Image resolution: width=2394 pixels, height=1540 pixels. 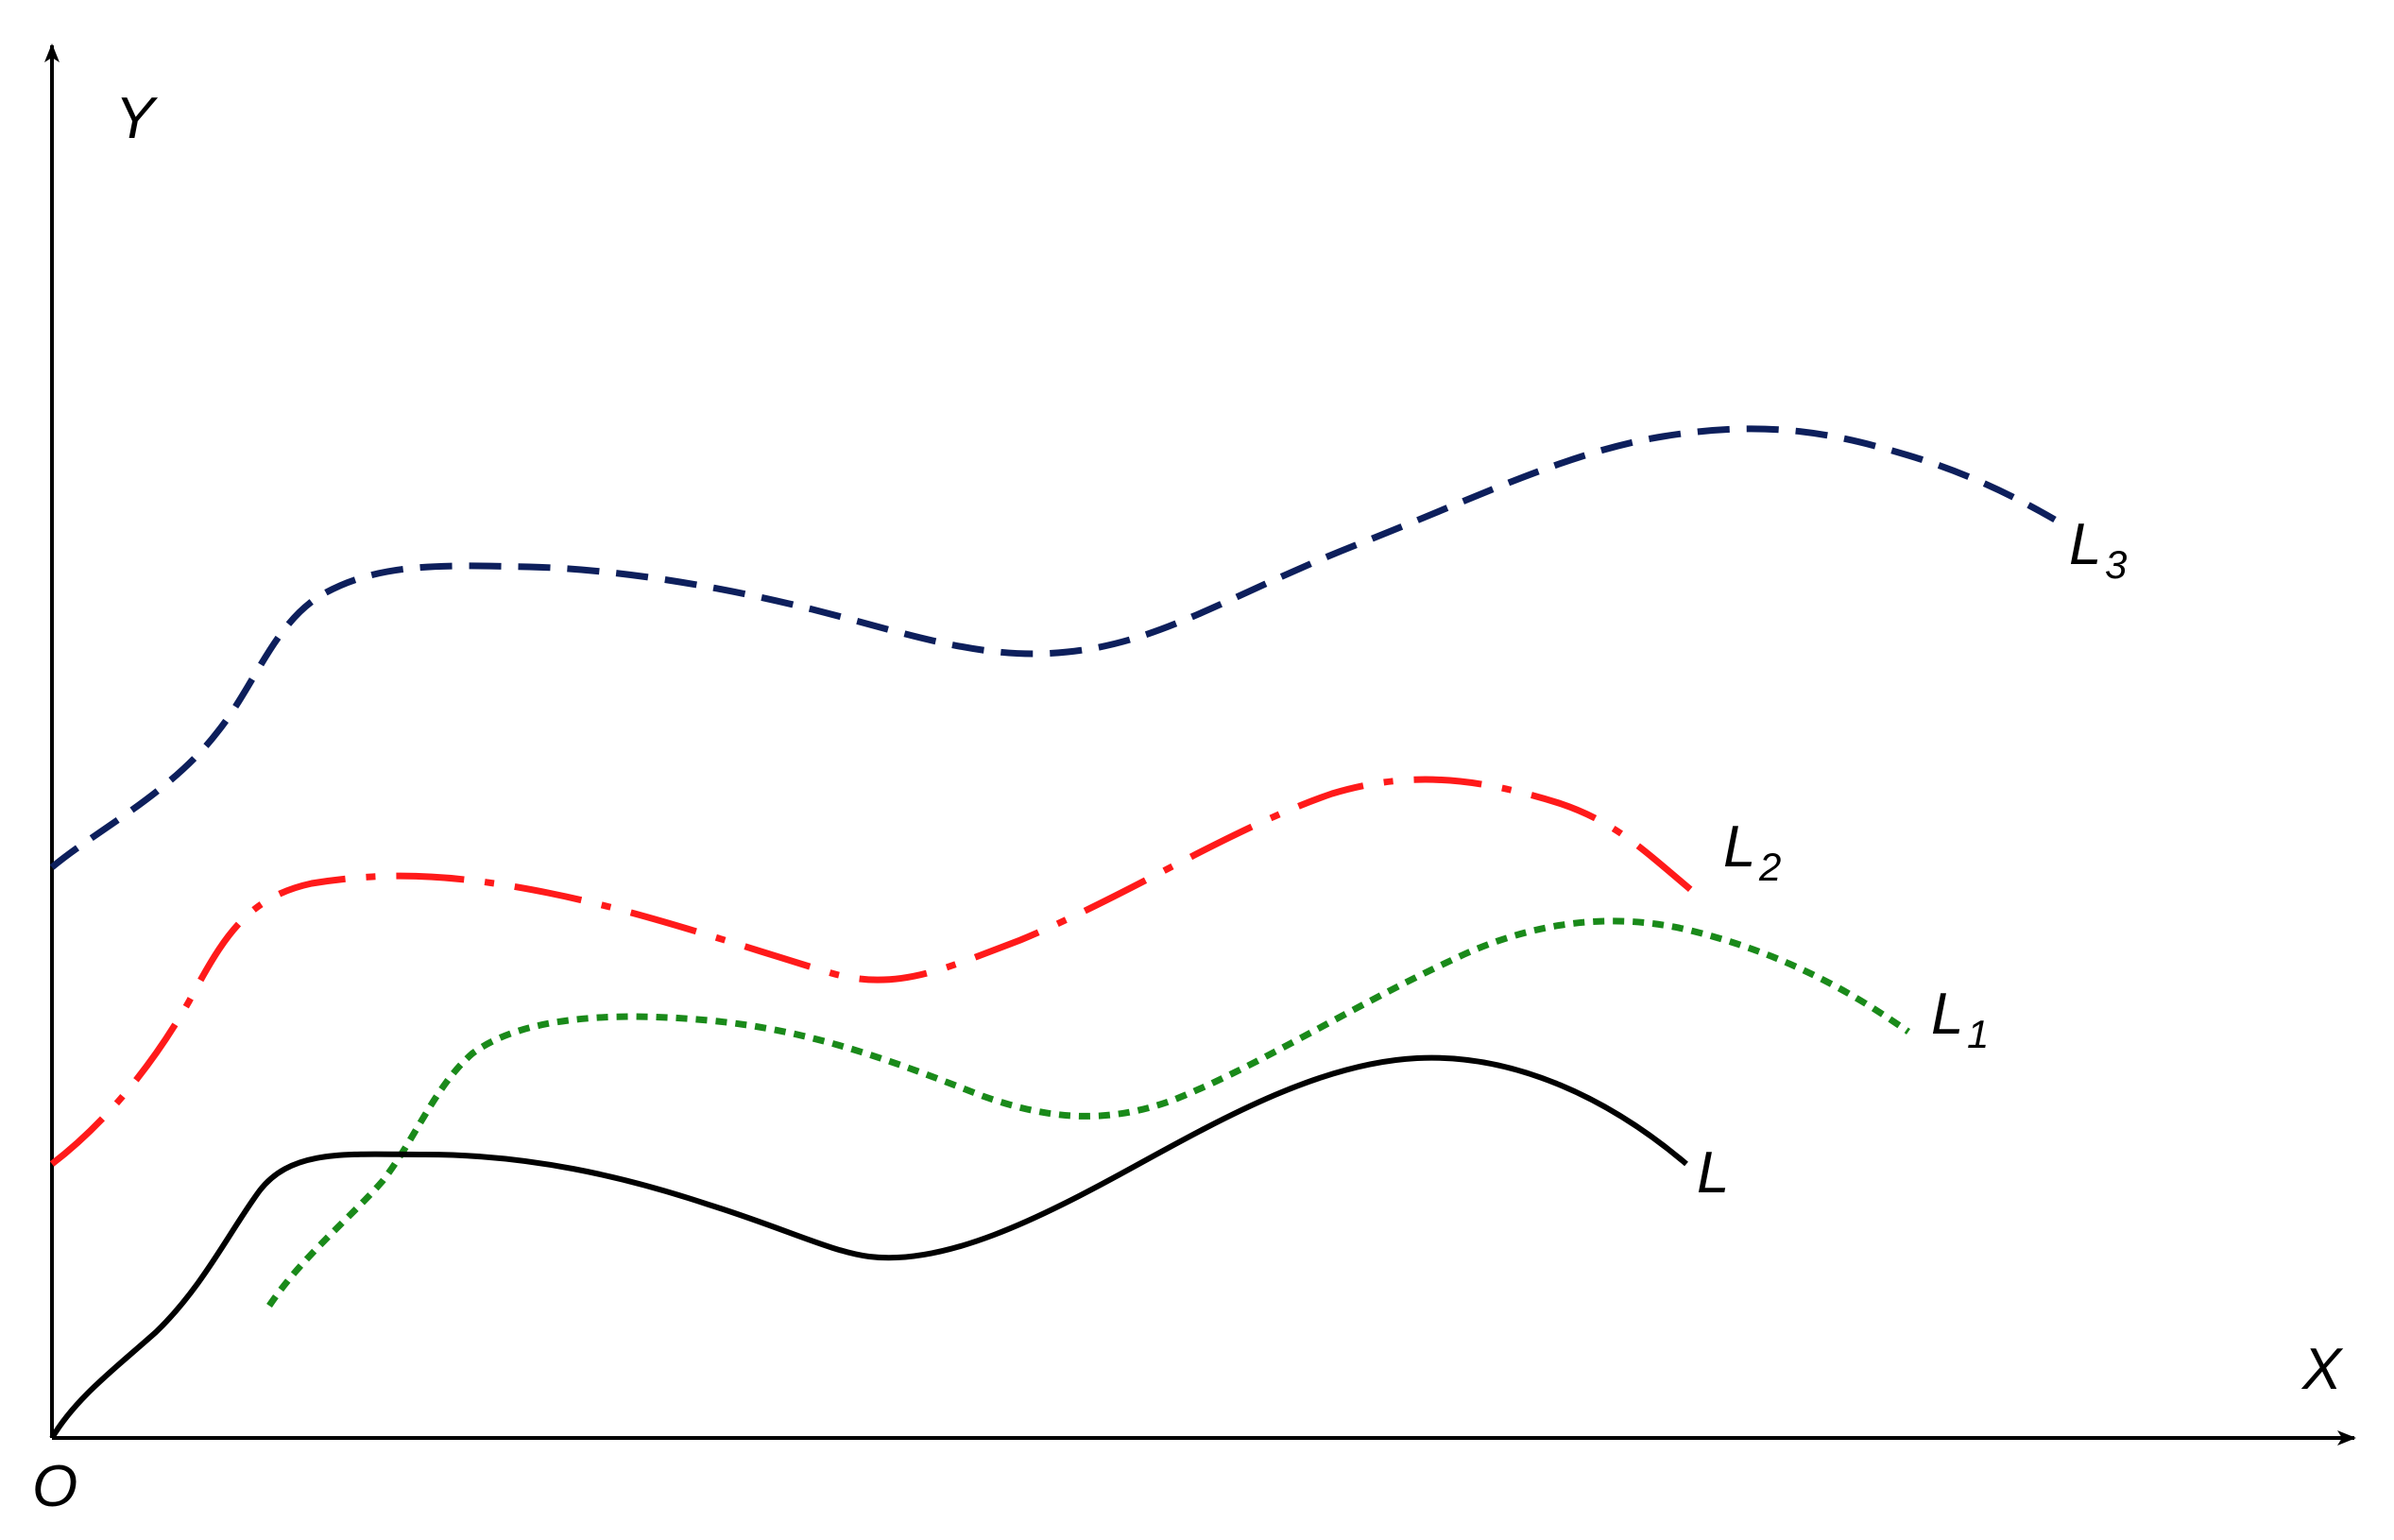 I want to click on x-axis-label: X, so click(x=2322, y=1370).